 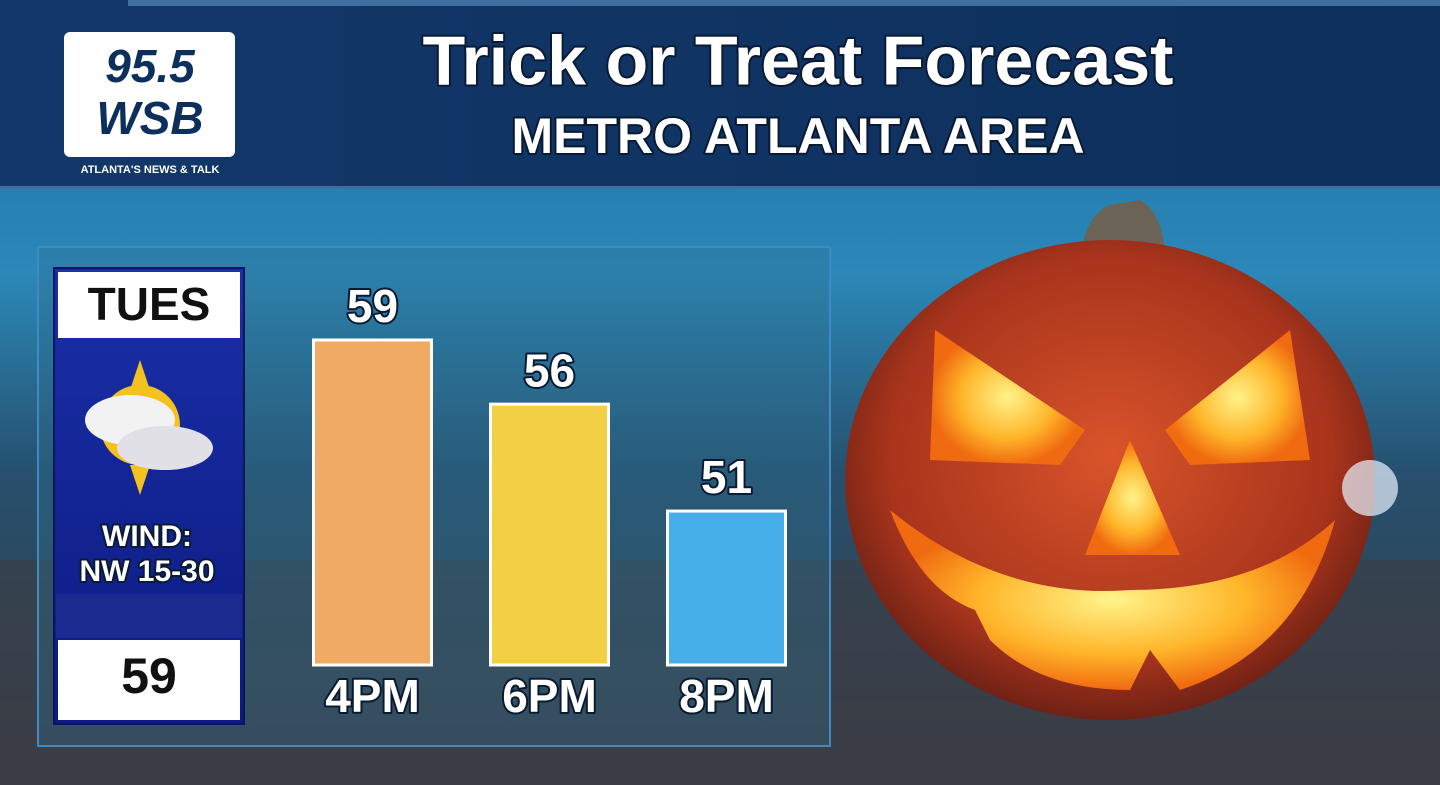 I want to click on category-label: 8PM, so click(x=726, y=696).